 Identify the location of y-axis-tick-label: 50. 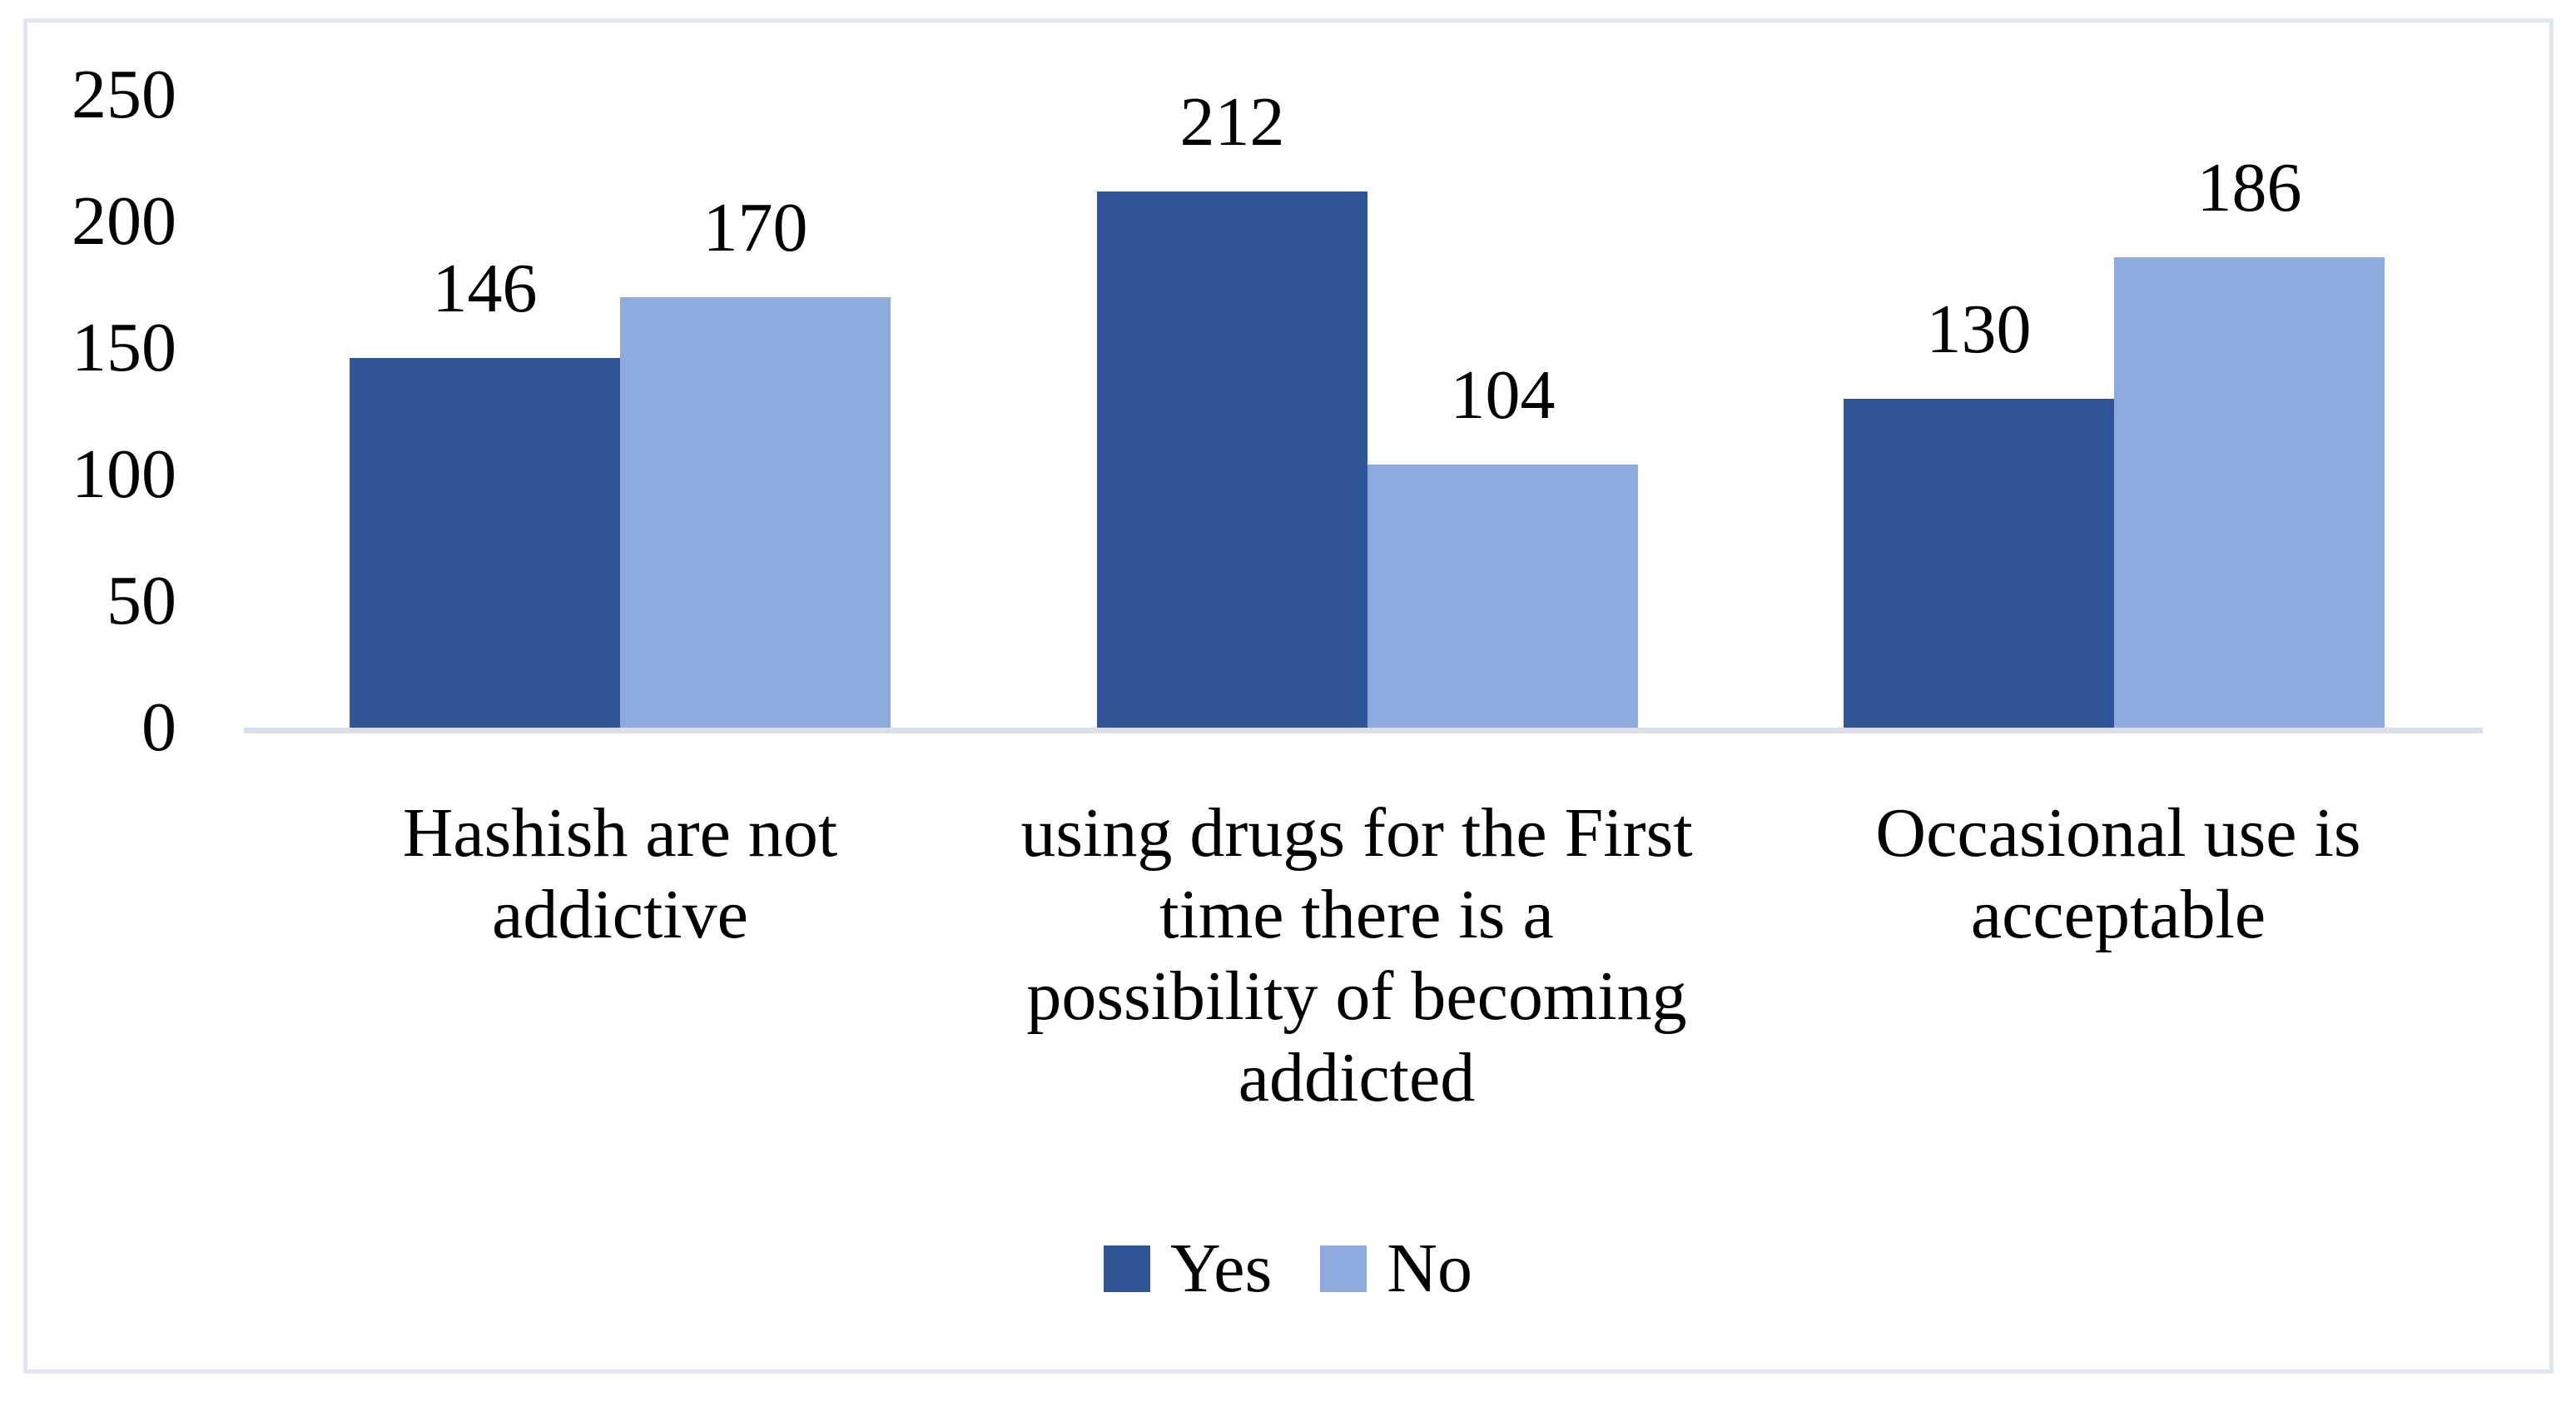
(141, 600).